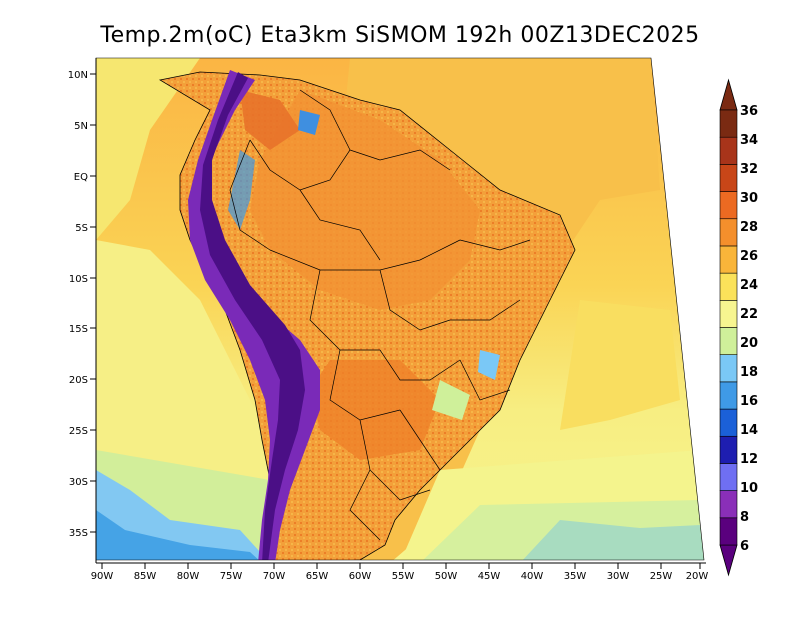 The image size is (800, 618). Describe the element at coordinates (749, 285) in the screenshot. I see `colorbar-level-label: 24` at that location.